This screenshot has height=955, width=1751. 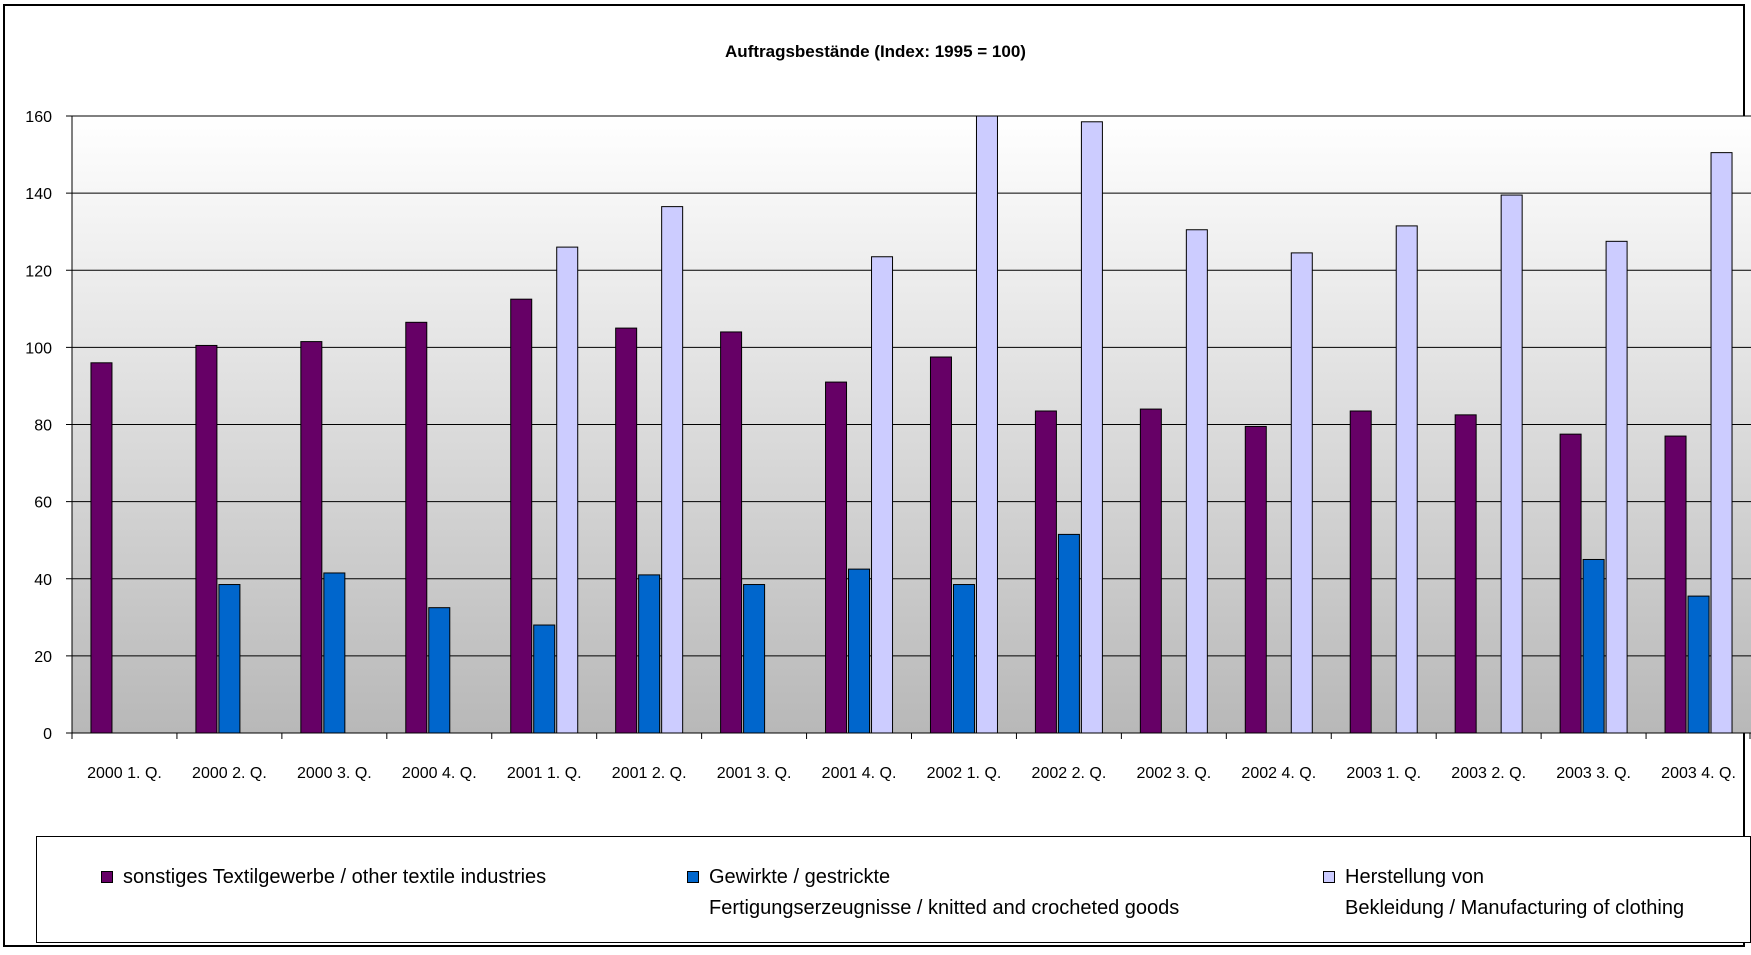 I want to click on x-tick-label: 2000 3. Q., so click(x=334, y=773).